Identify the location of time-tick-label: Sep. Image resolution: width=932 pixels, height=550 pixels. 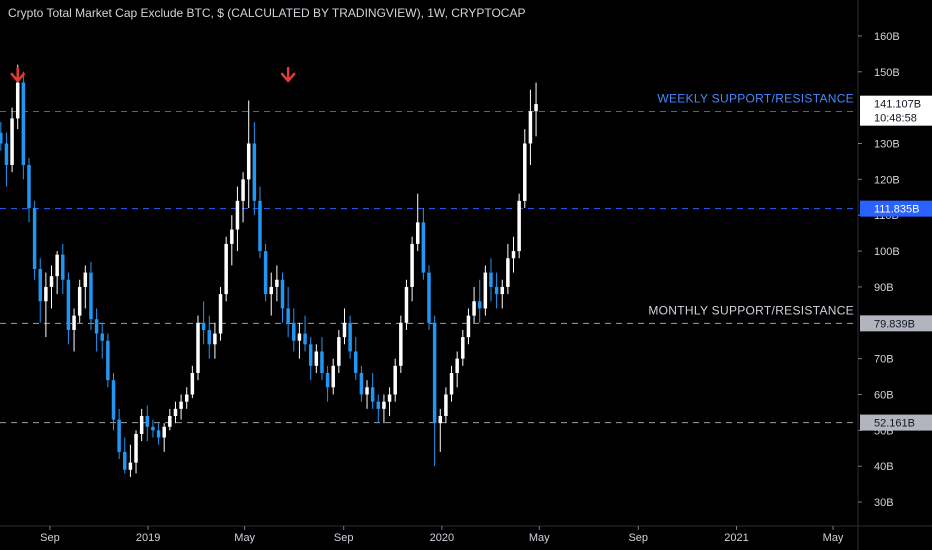
(638, 538).